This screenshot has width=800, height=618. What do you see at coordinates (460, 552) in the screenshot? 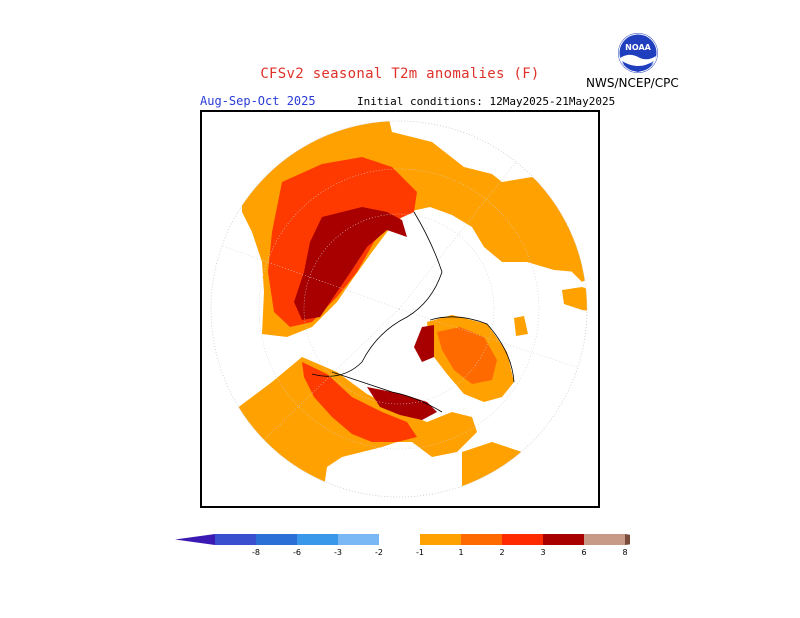
I see `colorbar-tick-label: 1` at bounding box center [460, 552].